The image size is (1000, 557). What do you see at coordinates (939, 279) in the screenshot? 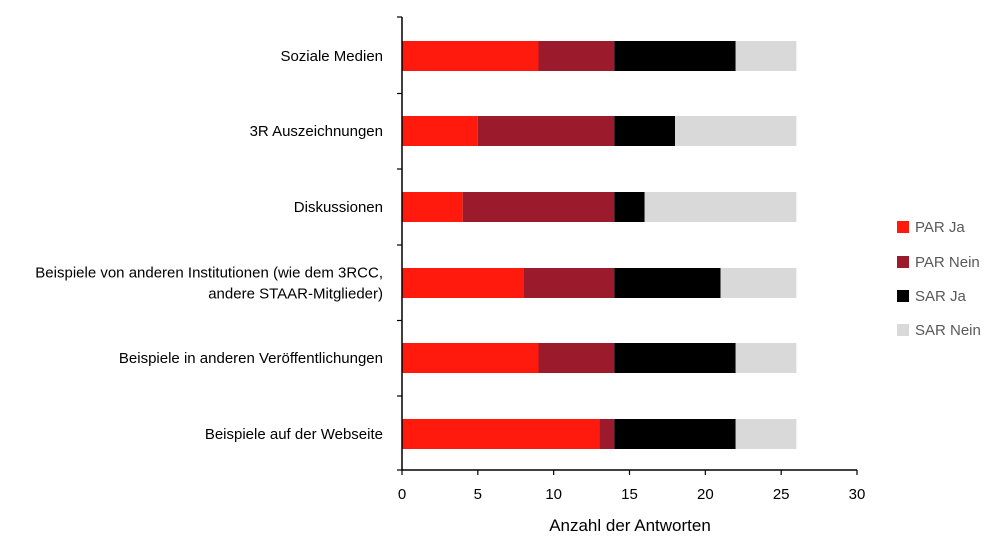
I see `legend: PAR Ja PAR Nein SAR Ja SAR Nein` at bounding box center [939, 279].